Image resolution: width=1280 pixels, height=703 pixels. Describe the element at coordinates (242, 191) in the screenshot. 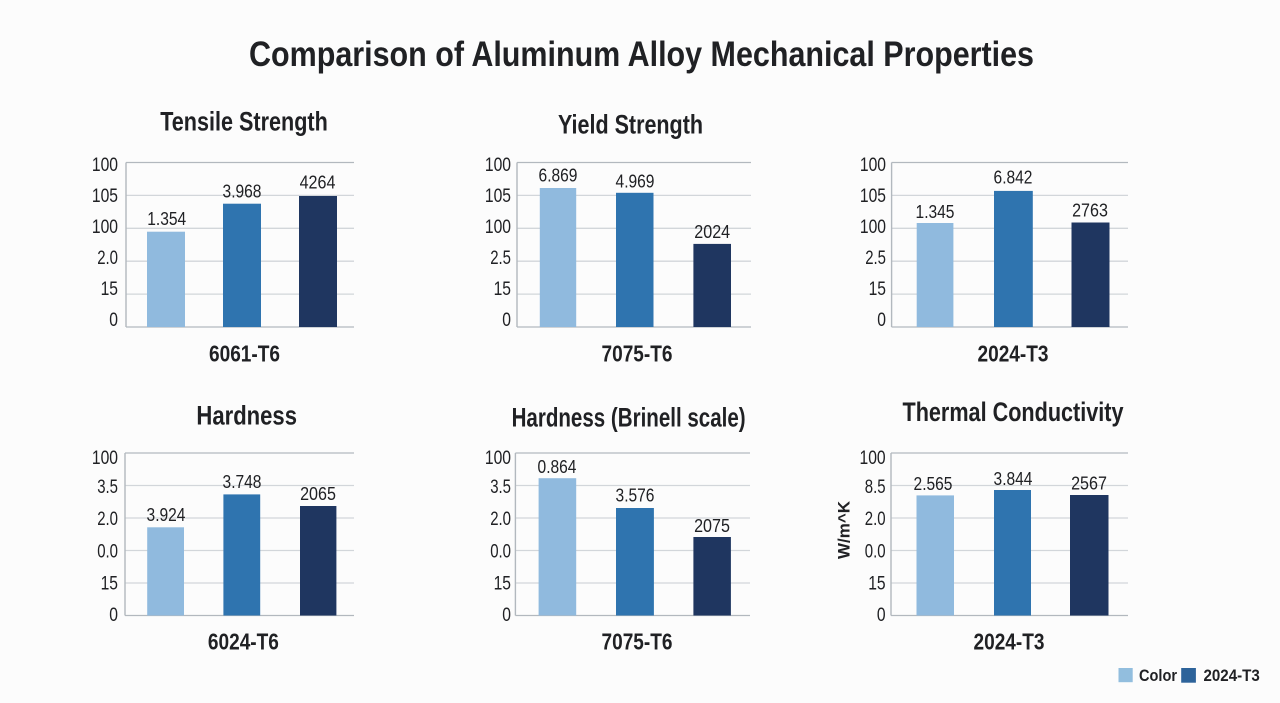

I see `svg-text: 3.968` at that location.